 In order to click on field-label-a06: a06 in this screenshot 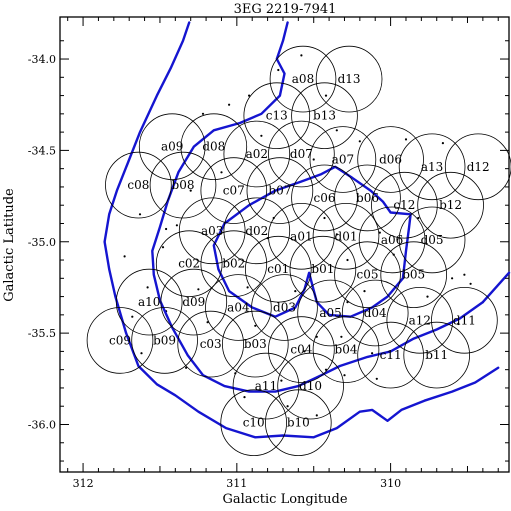, I will do `click(392, 240)`.